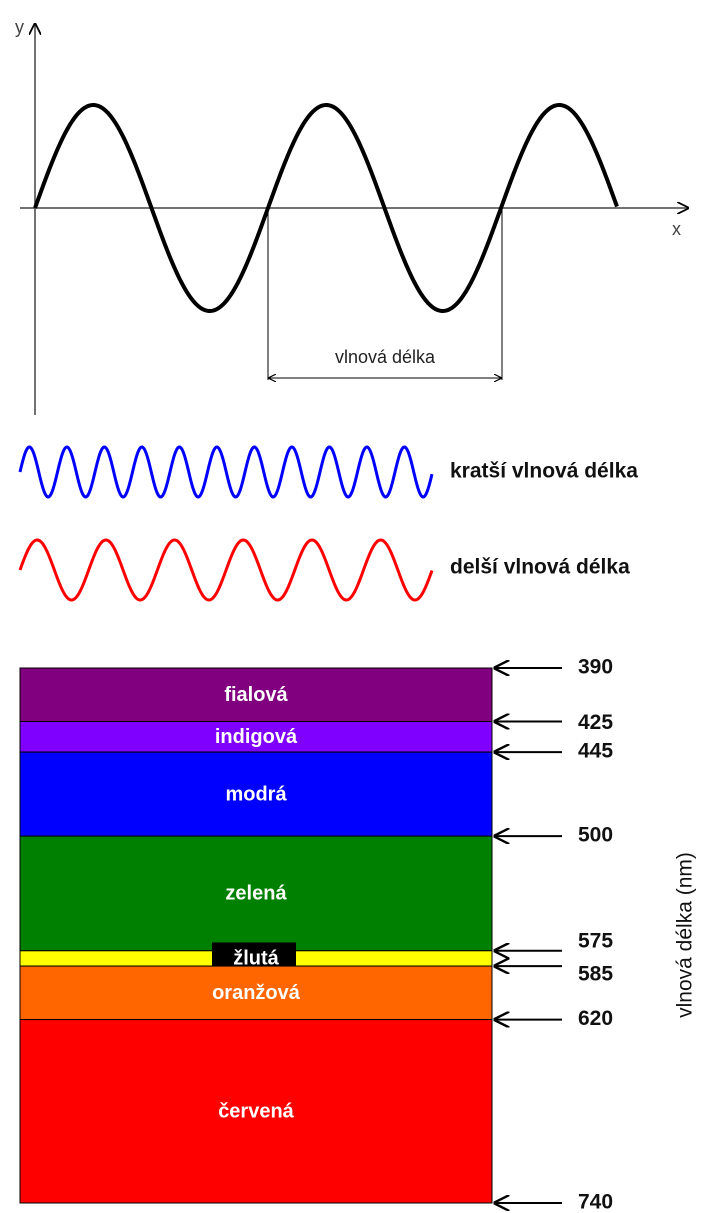  What do you see at coordinates (544, 471) in the screenshot?
I see `legend-label: kratší vlnová délka` at bounding box center [544, 471].